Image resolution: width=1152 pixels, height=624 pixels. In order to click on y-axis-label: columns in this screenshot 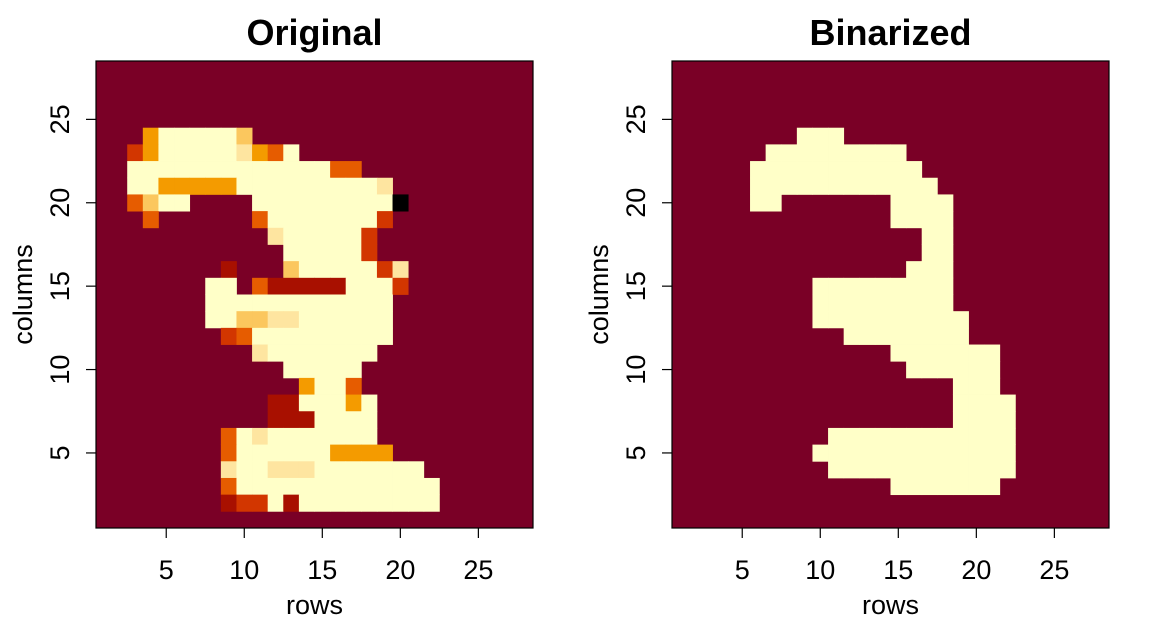, I will do `click(599, 294)`.